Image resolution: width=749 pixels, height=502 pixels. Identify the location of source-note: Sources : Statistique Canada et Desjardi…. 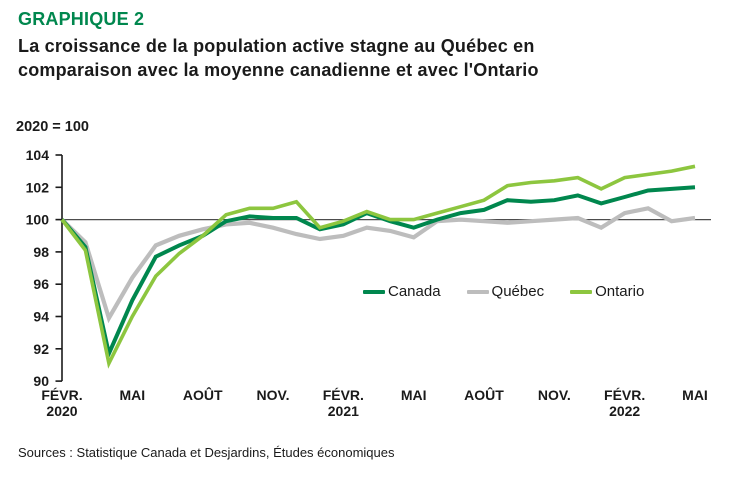
(206, 452).